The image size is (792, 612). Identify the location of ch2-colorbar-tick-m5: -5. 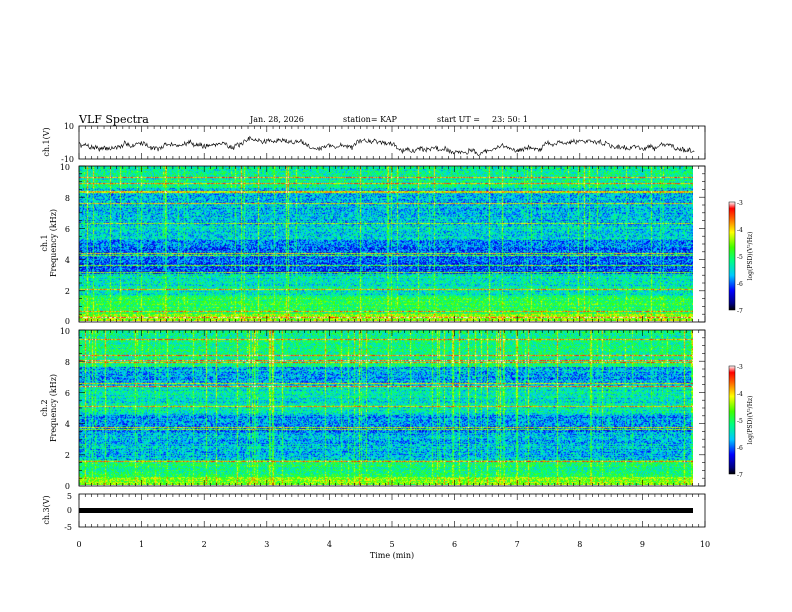
(740, 421).